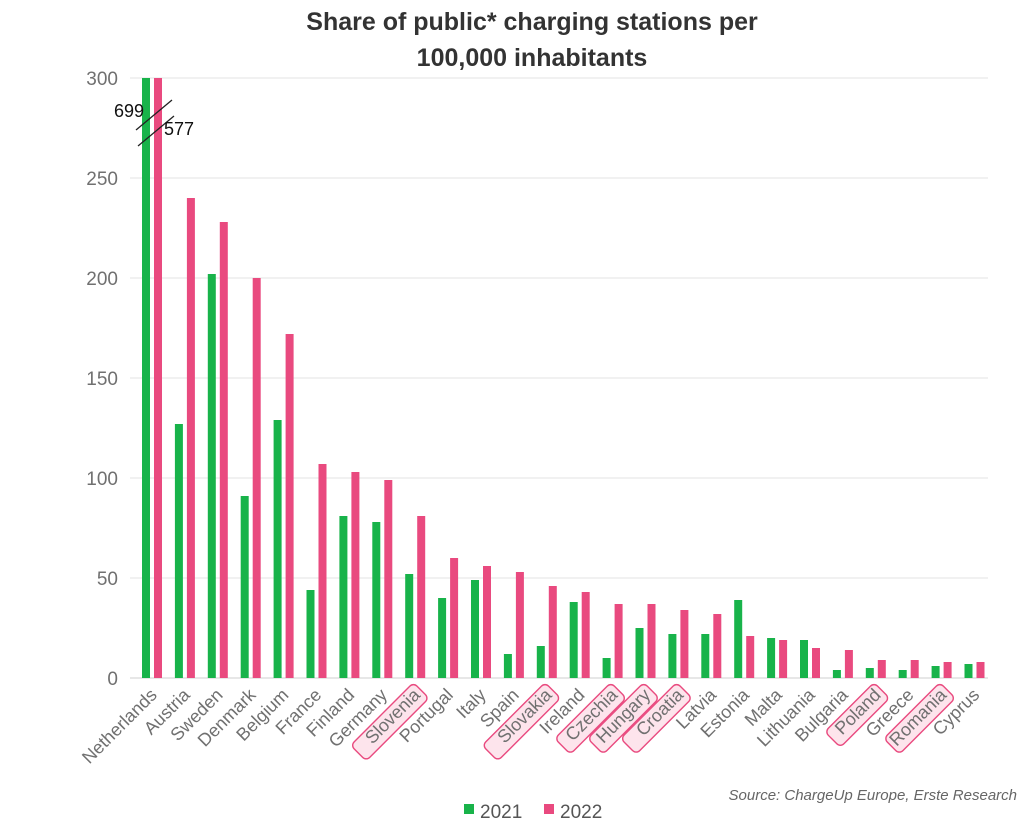 The height and width of the screenshot is (834, 1031). Describe the element at coordinates (376, 600) in the screenshot. I see `bar-2021-germany` at that location.